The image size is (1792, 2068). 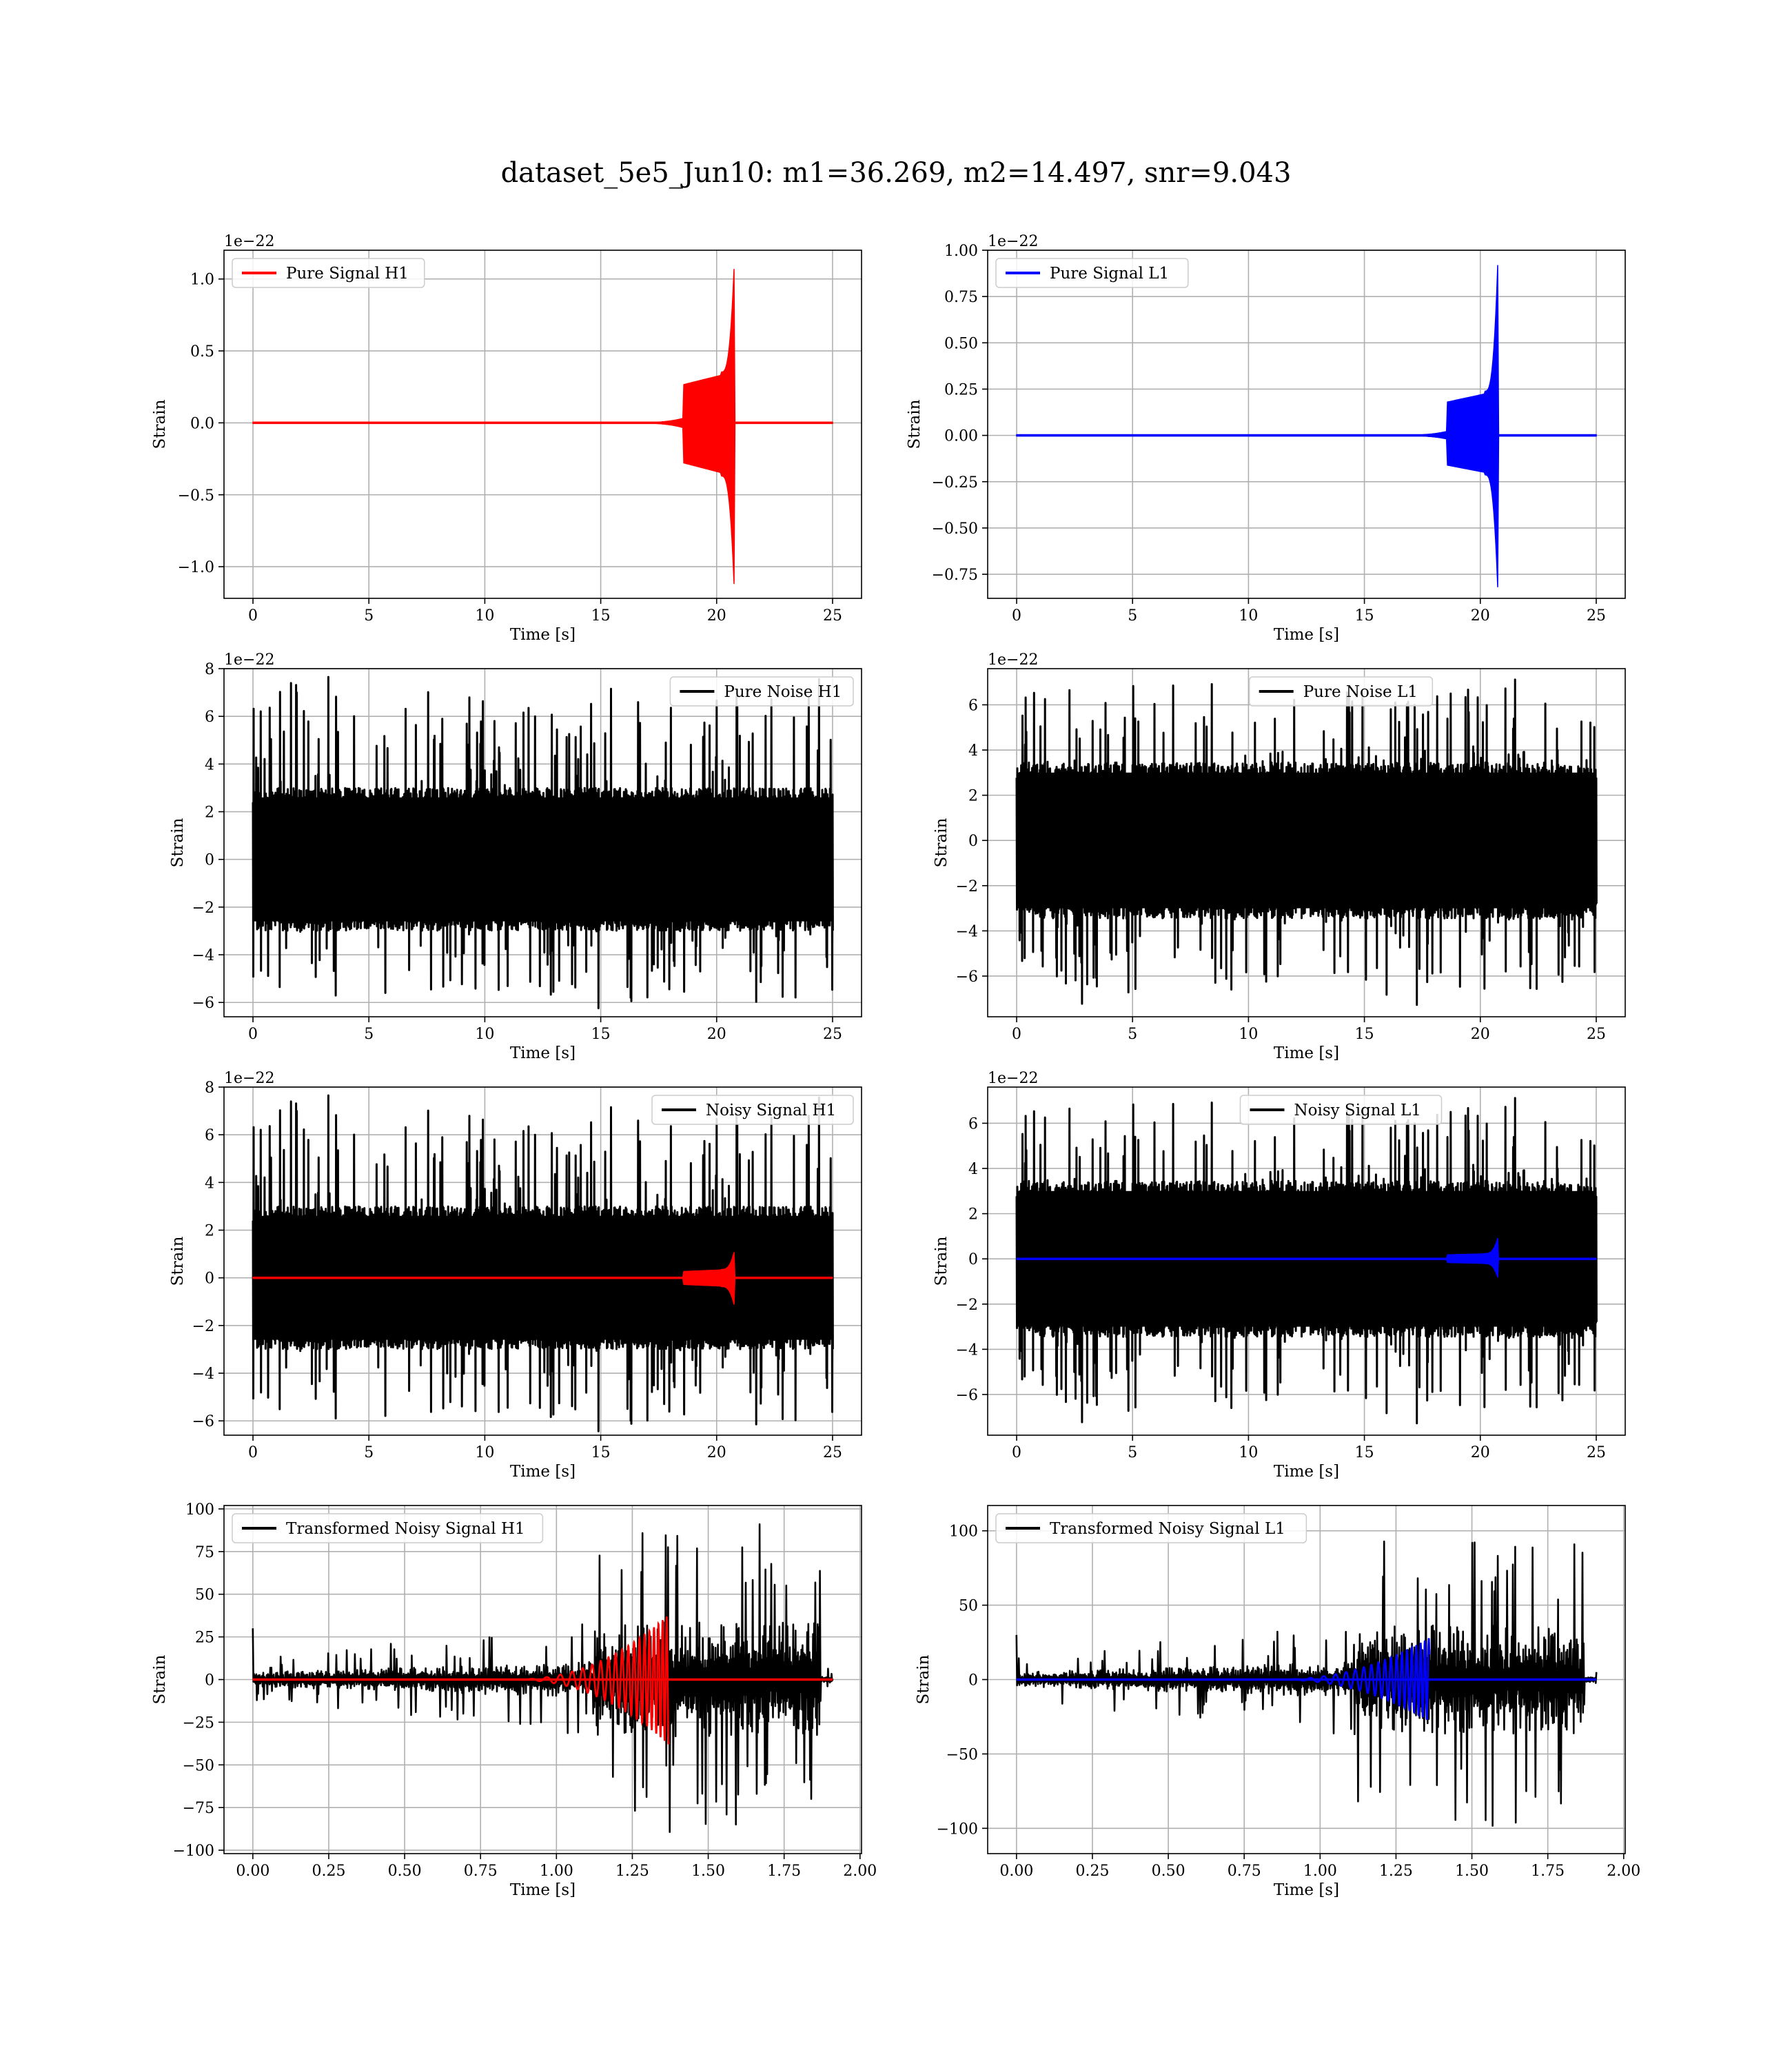 What do you see at coordinates (210, 669) in the screenshot?
I see `ytick-label: 8` at bounding box center [210, 669].